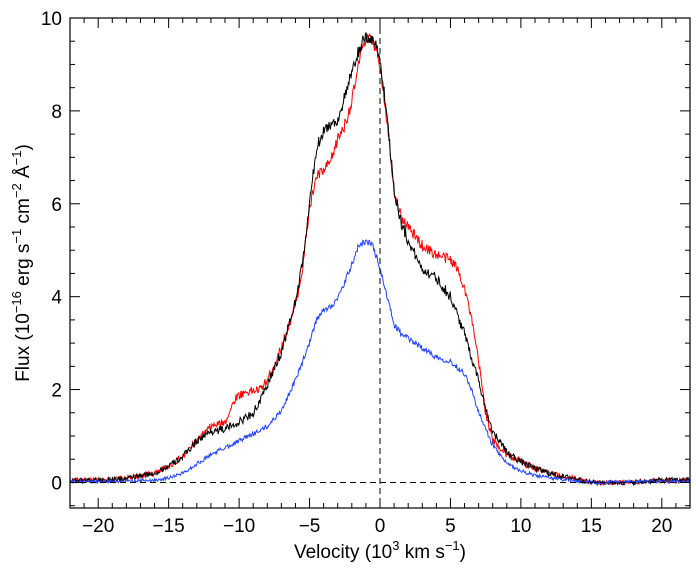 The width and height of the screenshot is (696, 568). Describe the element at coordinates (56, 112) in the screenshot. I see `y-tick-label: 8` at that location.